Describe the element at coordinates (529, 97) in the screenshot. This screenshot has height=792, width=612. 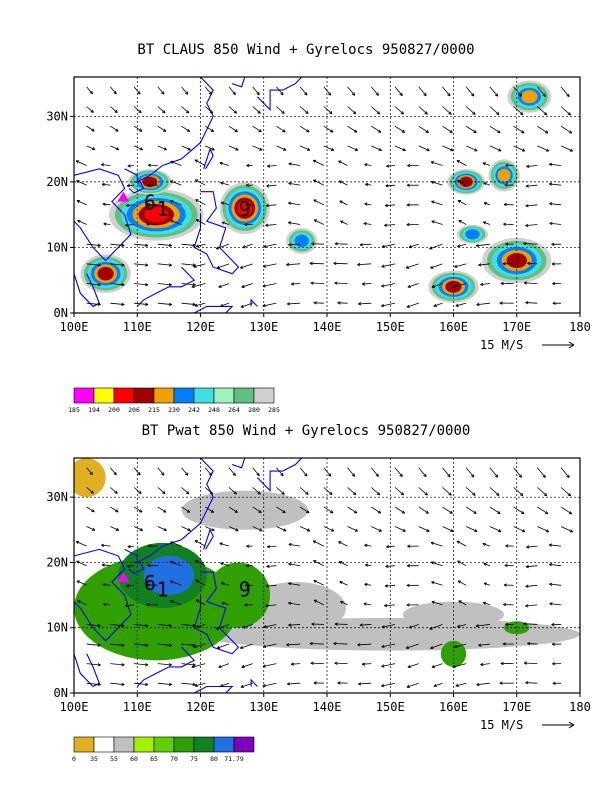
I see `chart0-cloud-region` at that location.